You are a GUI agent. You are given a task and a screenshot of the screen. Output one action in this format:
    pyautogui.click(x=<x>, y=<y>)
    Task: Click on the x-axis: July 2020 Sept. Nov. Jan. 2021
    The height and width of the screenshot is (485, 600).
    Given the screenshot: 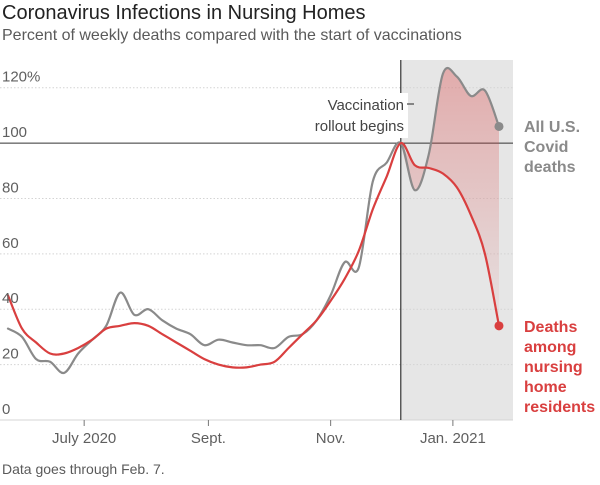 What is the action you would take?
    pyautogui.click(x=269, y=433)
    